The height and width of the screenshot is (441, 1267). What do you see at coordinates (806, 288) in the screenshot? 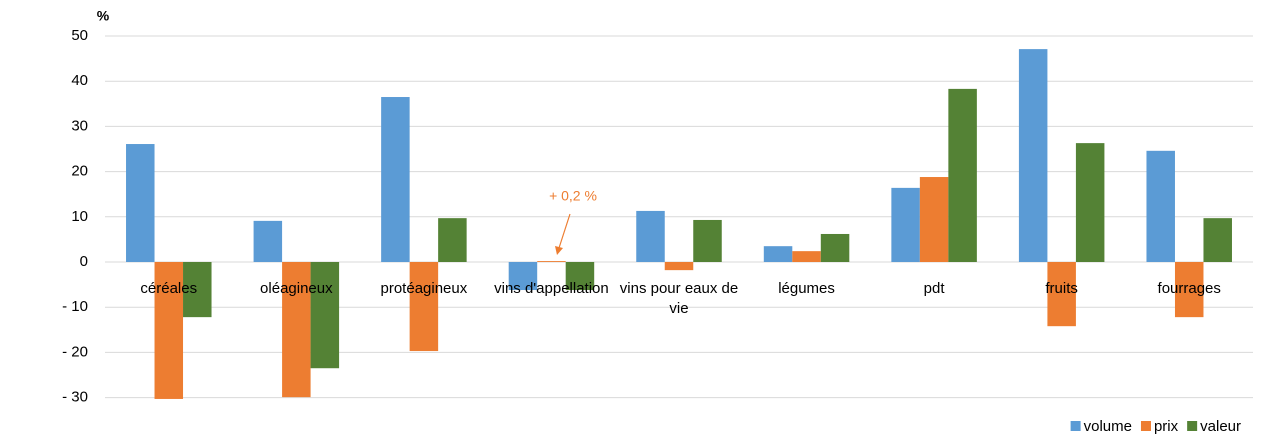
I see `x-tick-label: légumes` at bounding box center [806, 288].